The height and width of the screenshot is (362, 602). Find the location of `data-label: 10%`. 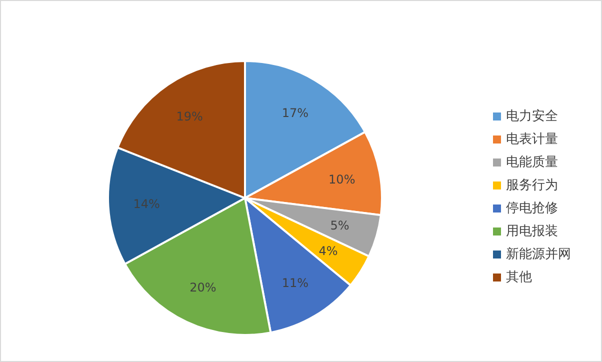

data-label: 10% is located at coordinates (342, 179).